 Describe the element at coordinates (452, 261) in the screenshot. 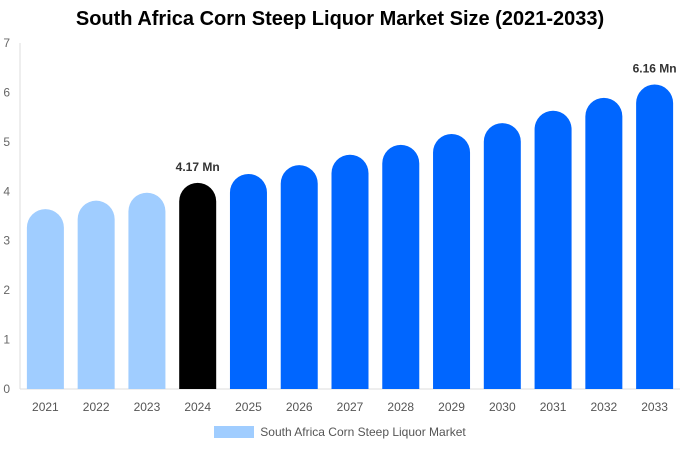

I see `bar-2029` at that location.